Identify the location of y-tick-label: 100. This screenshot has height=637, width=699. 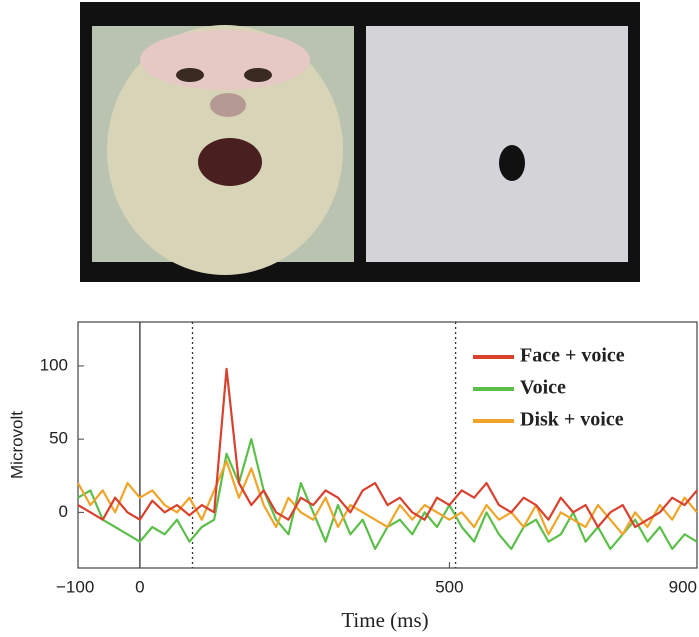
(54, 364).